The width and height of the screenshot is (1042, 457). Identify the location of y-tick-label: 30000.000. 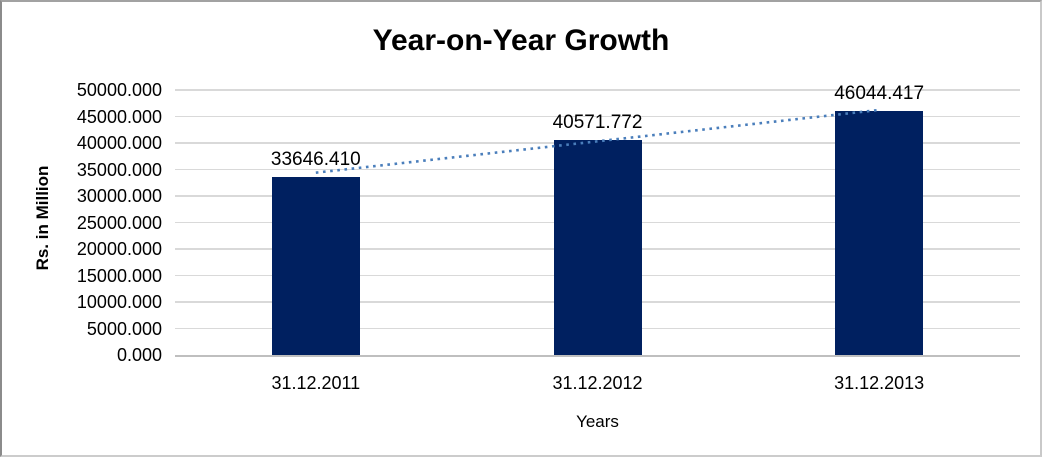
(119, 196).